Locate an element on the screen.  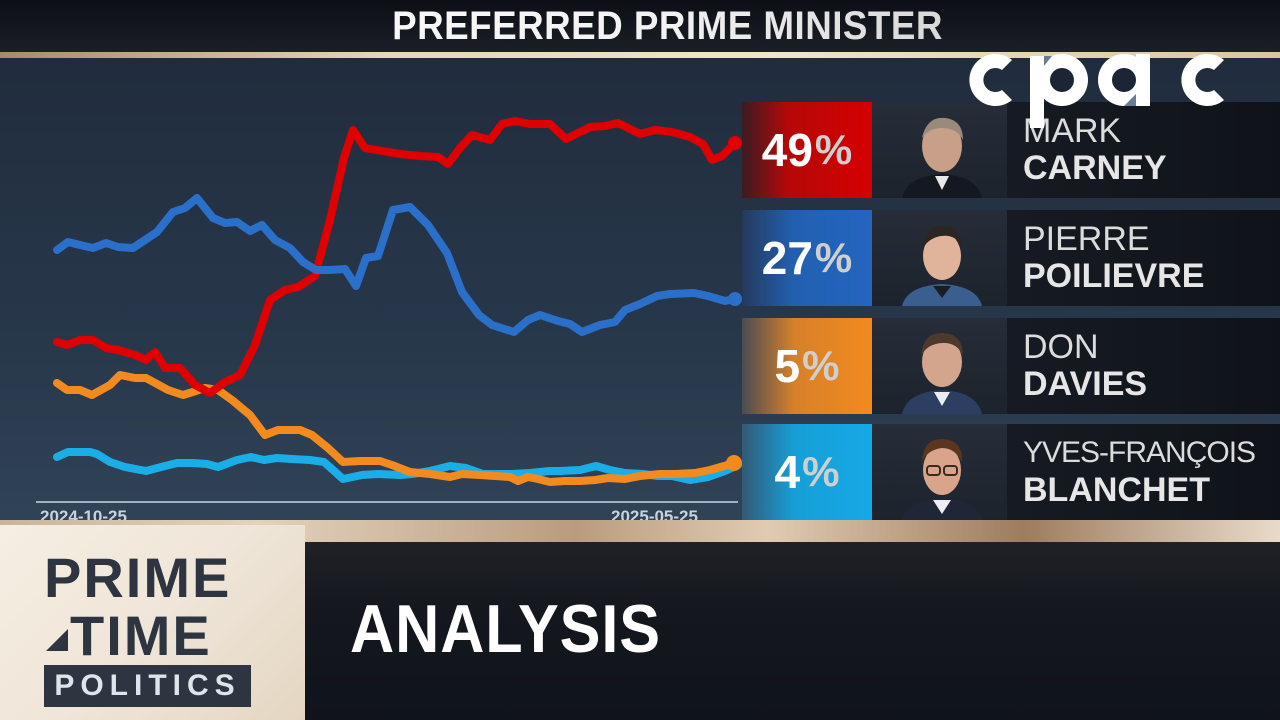
last-name: POILIEVRE is located at coordinates (1114, 276).